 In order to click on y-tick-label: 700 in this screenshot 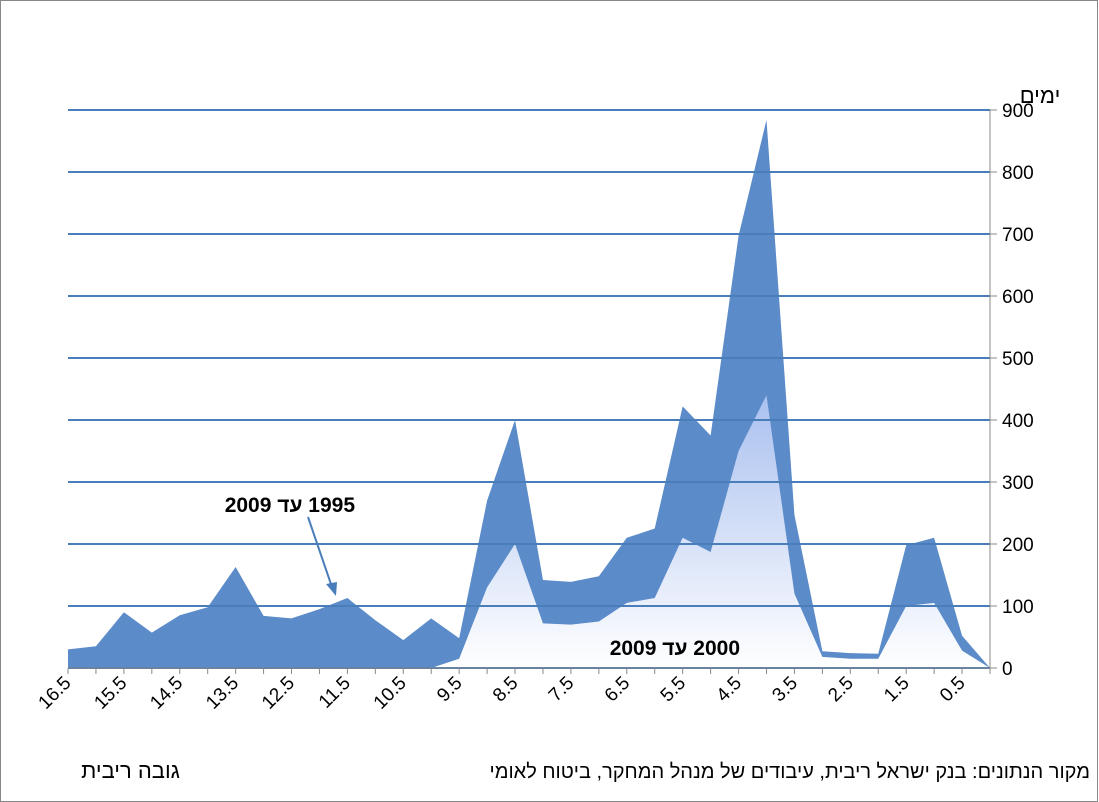, I will do `click(1018, 235)`.